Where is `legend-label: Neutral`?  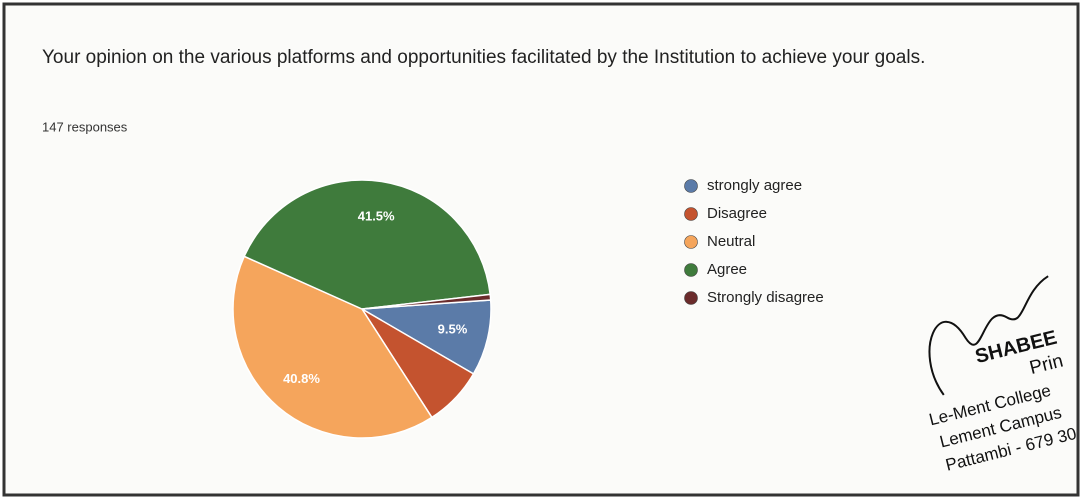 legend-label: Neutral is located at coordinates (731, 241).